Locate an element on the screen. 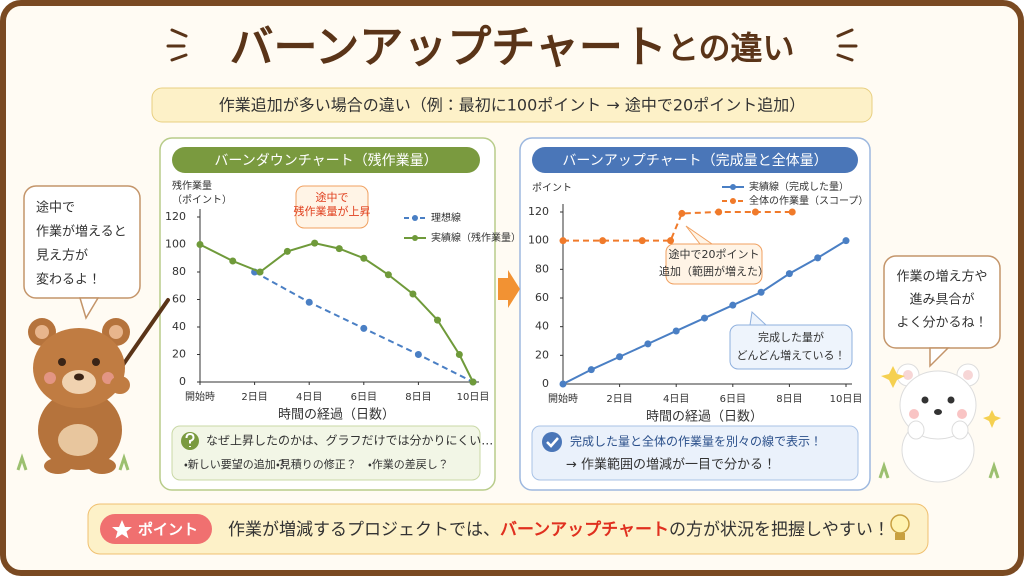 This screenshot has width=1024, height=576. y-axis-label: ポイント is located at coordinates (552, 188).